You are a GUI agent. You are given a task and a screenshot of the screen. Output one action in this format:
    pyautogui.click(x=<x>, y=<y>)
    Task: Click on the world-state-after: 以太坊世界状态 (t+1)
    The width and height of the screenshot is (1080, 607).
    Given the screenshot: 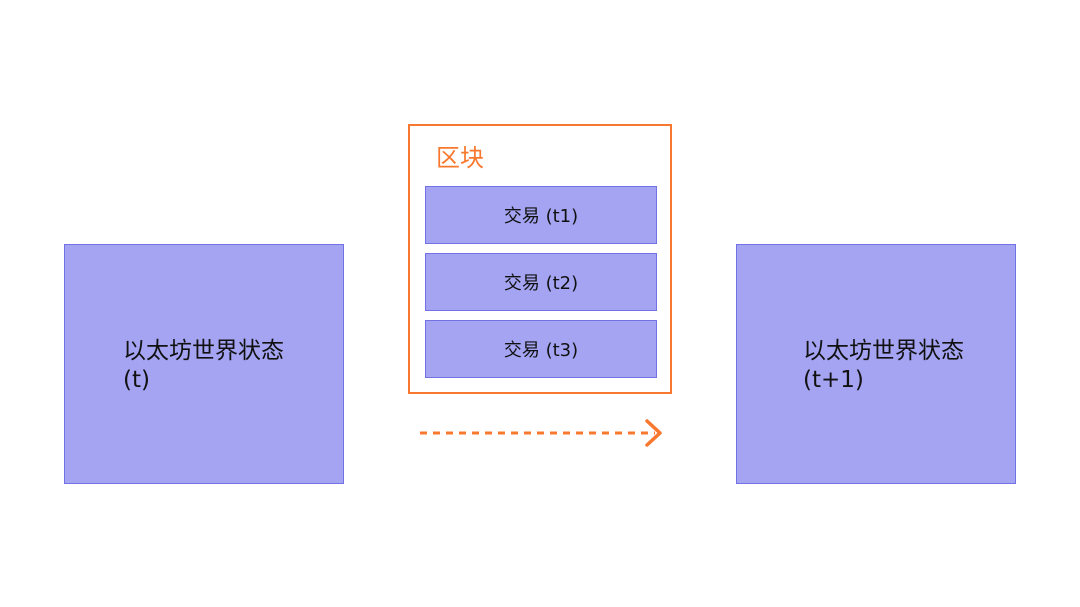 What is the action you would take?
    pyautogui.click(x=876, y=364)
    